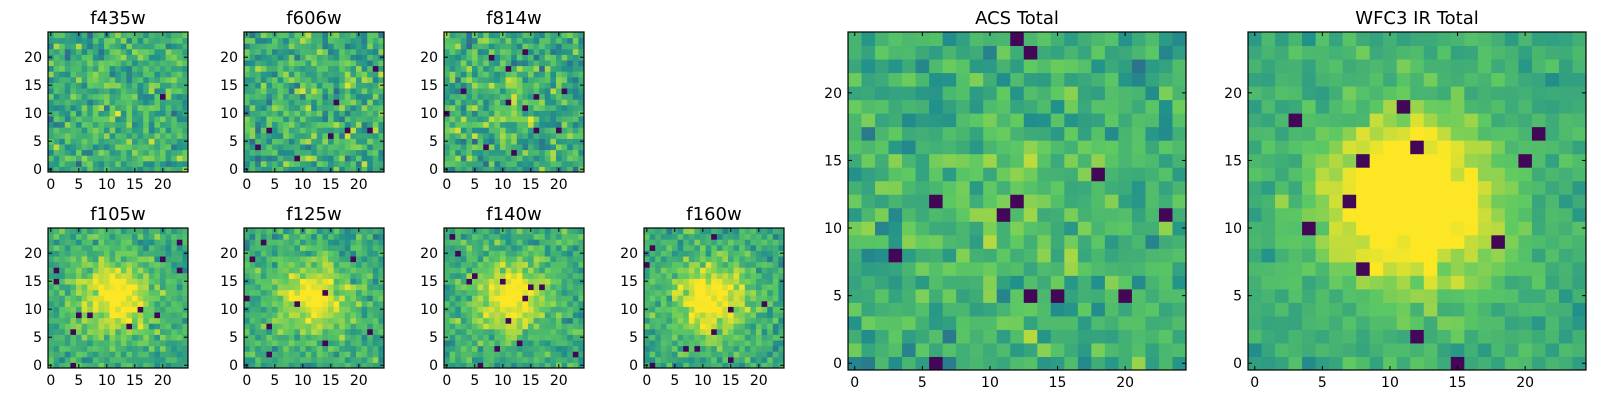 This screenshot has width=1600, height=400. What do you see at coordinates (233, 338) in the screenshot?
I see `y-tick-label: 5` at bounding box center [233, 338].